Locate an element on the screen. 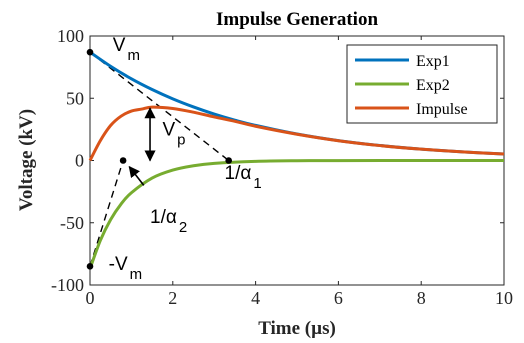 The image size is (524, 343). y-tick-label: 100 is located at coordinates (70, 36).